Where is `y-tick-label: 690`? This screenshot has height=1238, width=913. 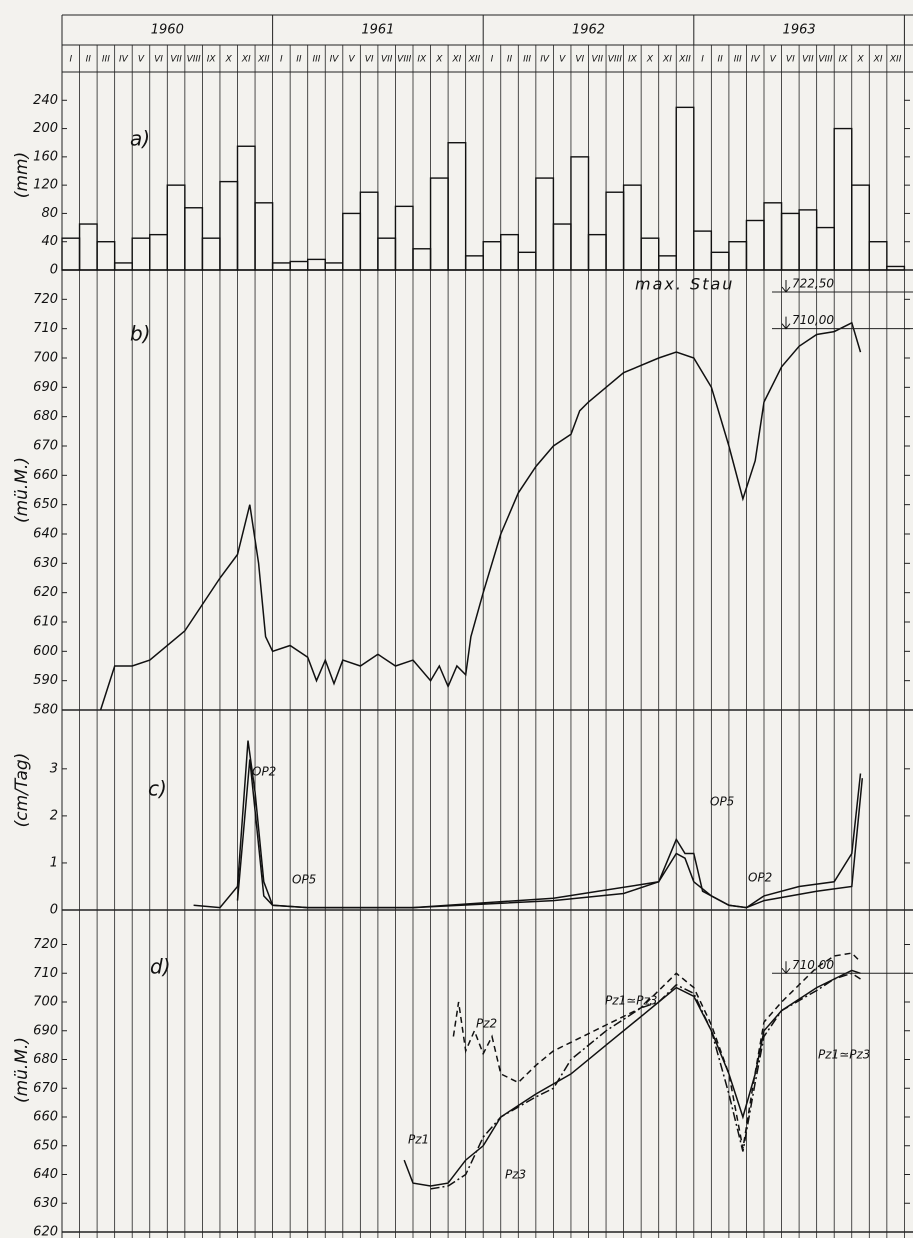 y-tick-label: 690 is located at coordinates (45, 1030).